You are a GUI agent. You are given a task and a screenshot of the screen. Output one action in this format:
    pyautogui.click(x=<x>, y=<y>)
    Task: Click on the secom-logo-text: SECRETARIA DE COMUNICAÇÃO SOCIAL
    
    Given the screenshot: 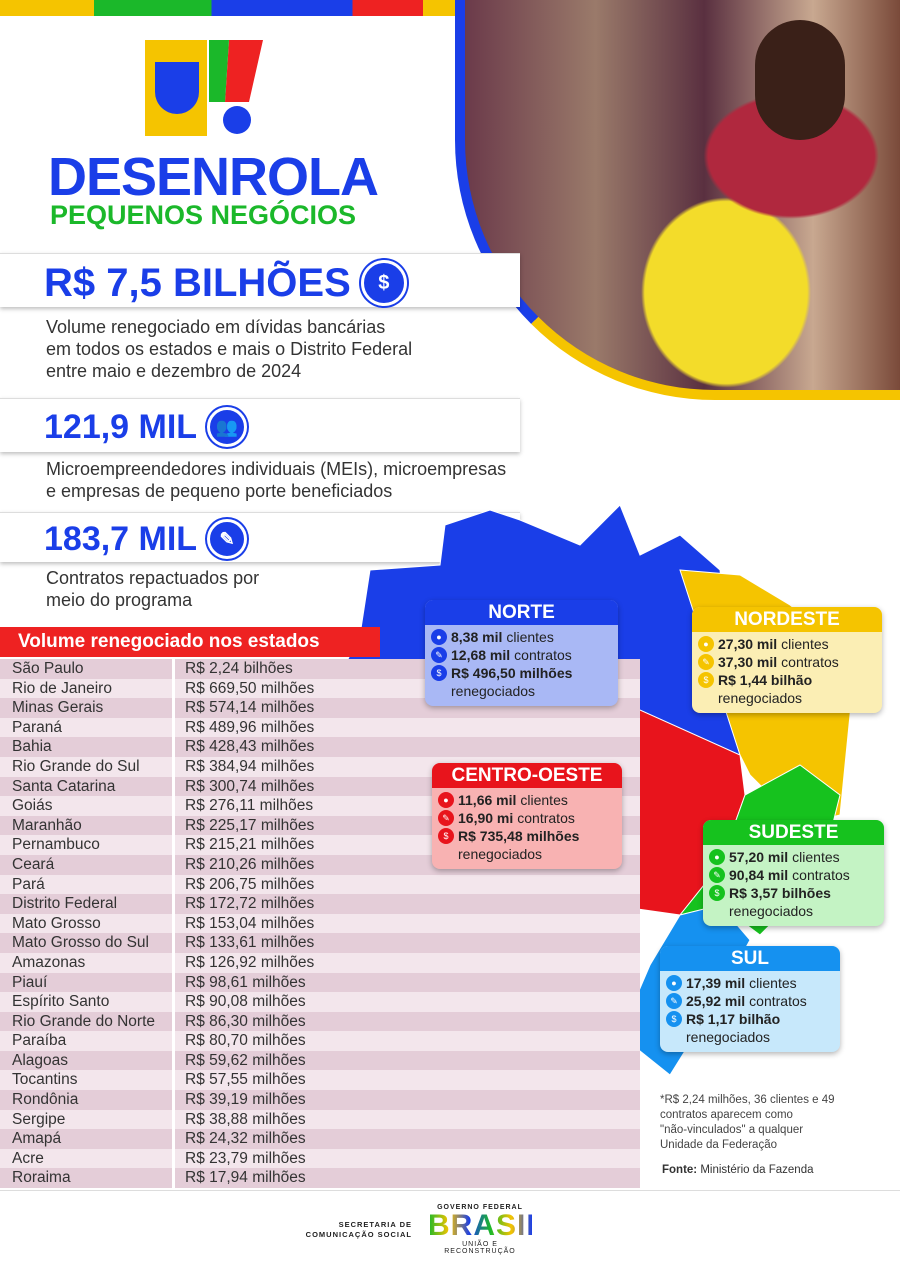 What is the action you would take?
    pyautogui.click(x=351, y=1230)
    